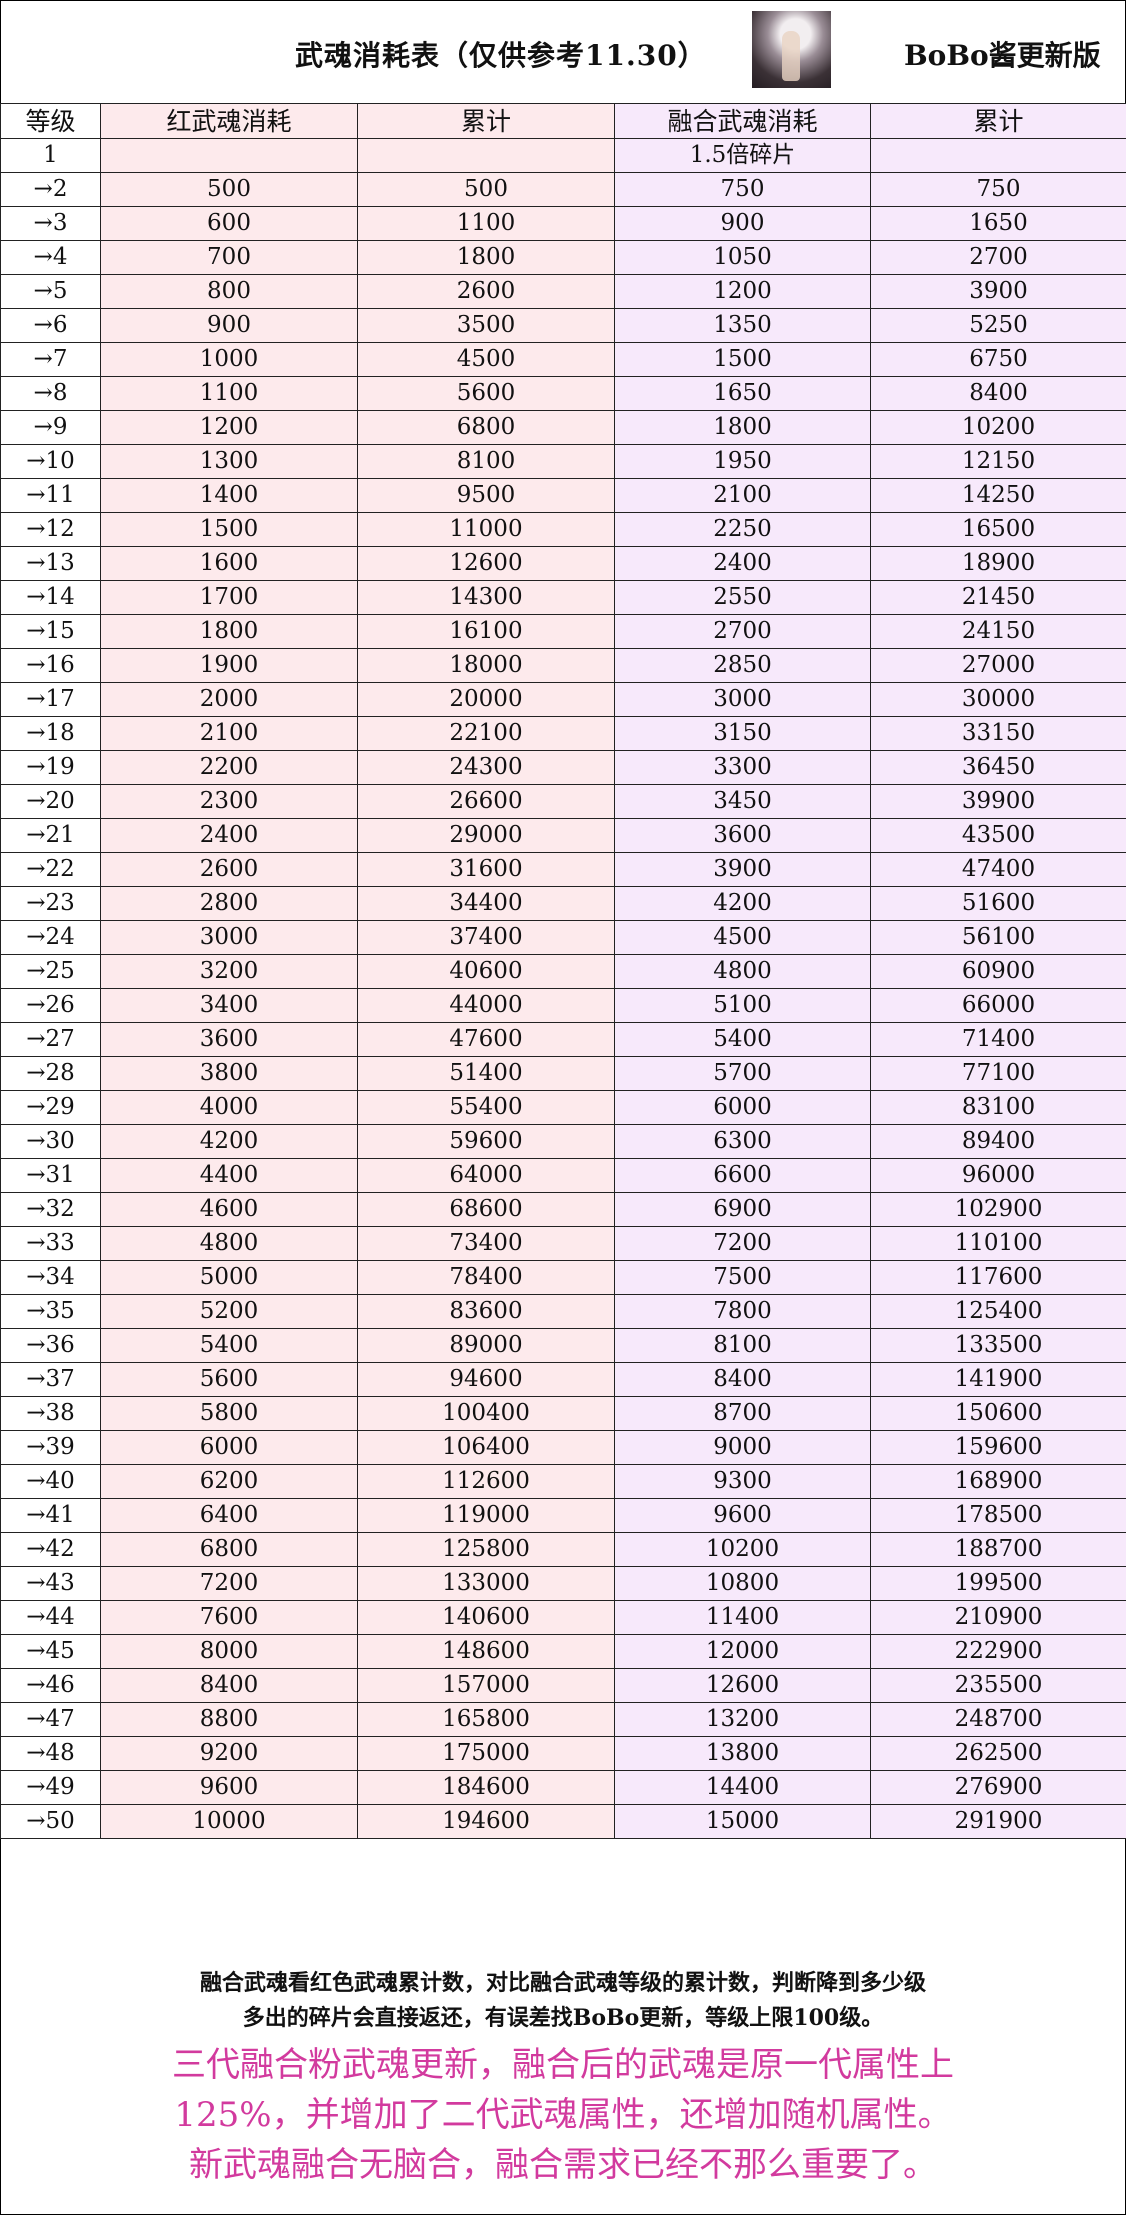  What do you see at coordinates (998, 1073) in the screenshot?
I see `fusion-total-cell: 77100` at bounding box center [998, 1073].